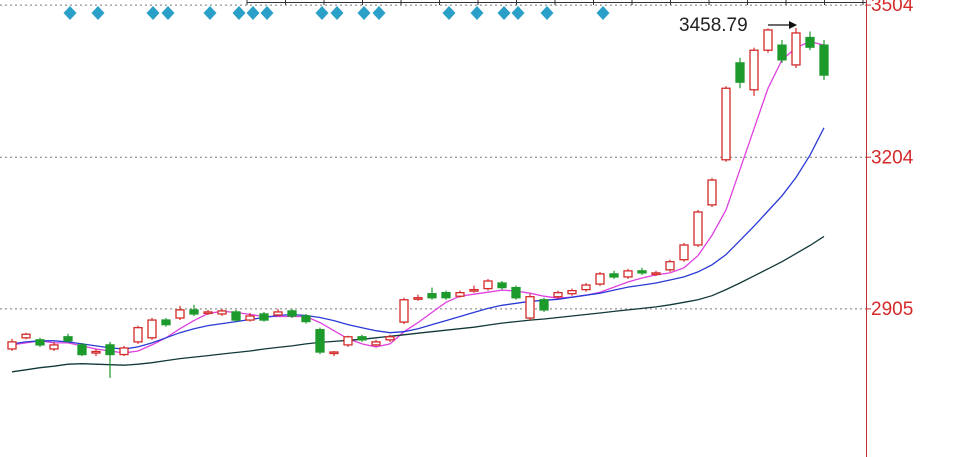 This screenshot has height=457, width=960. Describe the element at coordinates (713, 25) in the screenshot. I see `annotation-label: 3458.79` at that location.